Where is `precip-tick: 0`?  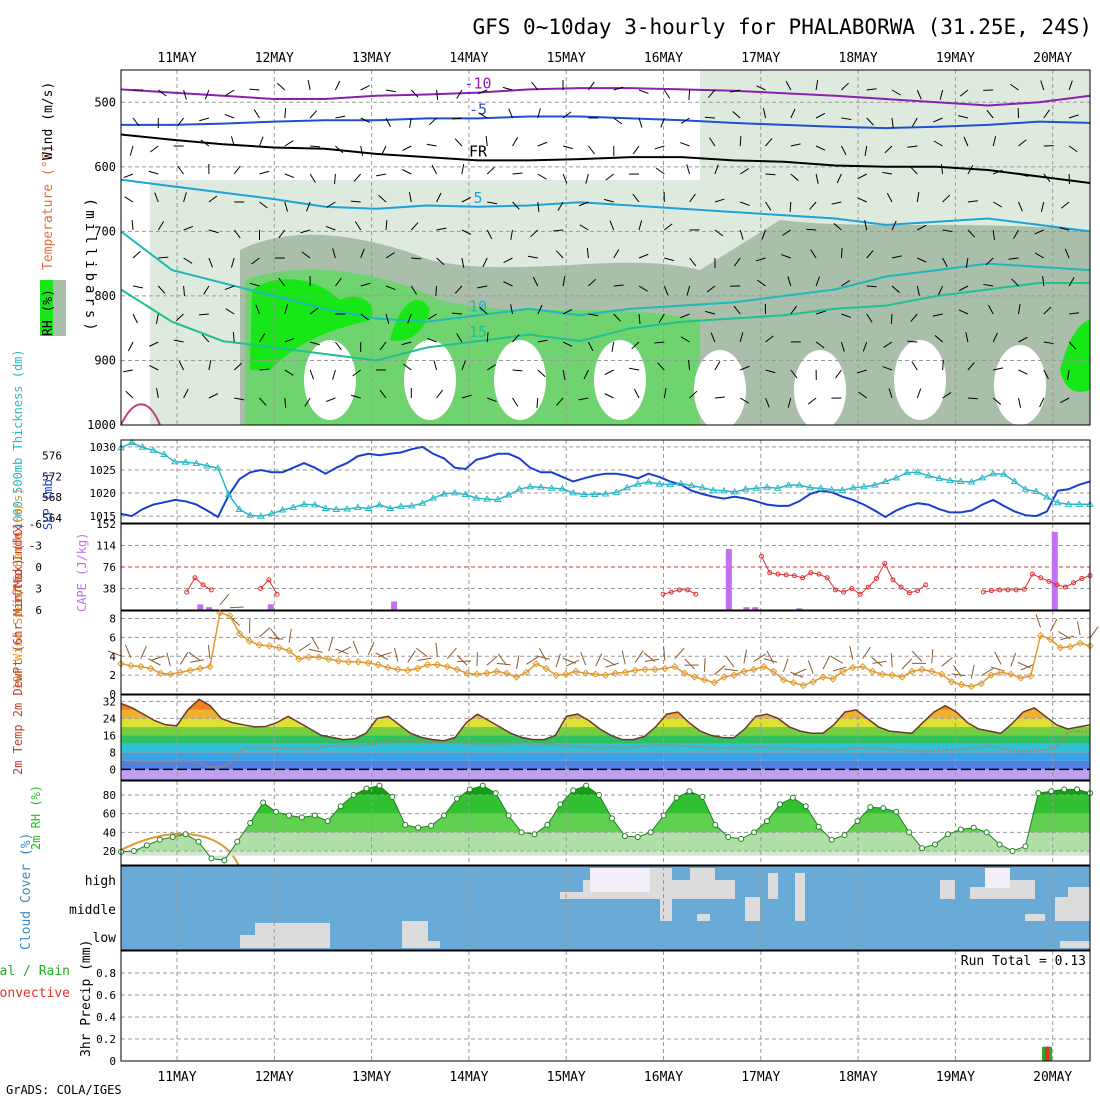
precip-tick: 0 is located at coordinates (112, 1061).